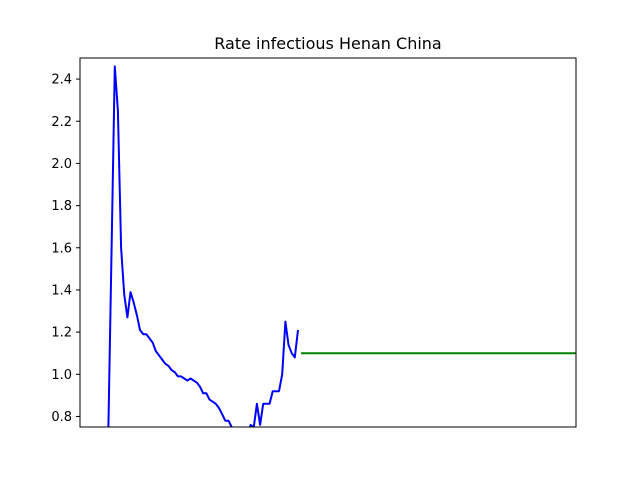  Describe the element at coordinates (61, 333) in the screenshot. I see `y-tick-label: 1.2` at that location.